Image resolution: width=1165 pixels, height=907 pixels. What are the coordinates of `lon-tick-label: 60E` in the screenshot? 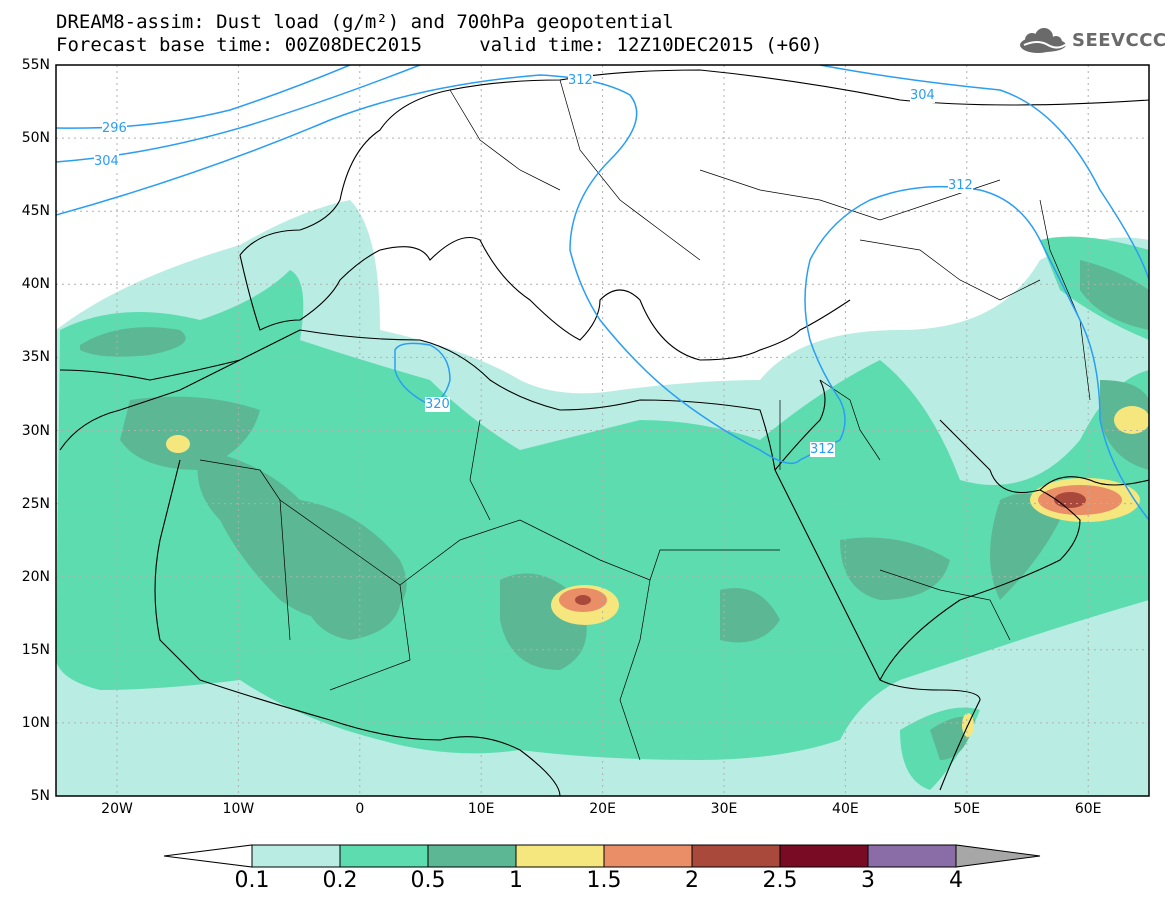 It's located at (1088, 809).